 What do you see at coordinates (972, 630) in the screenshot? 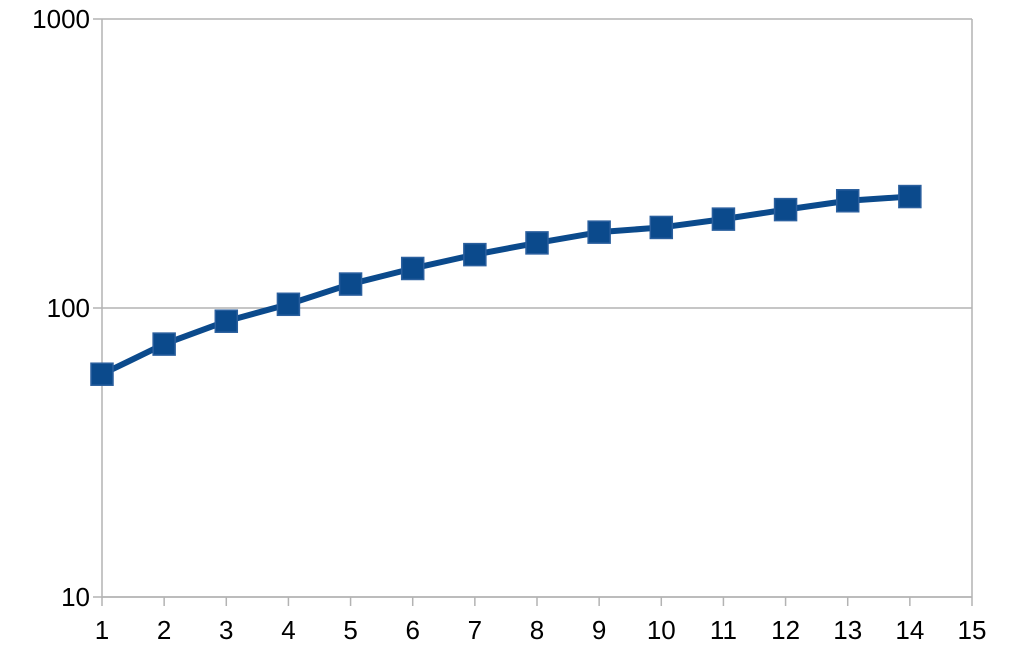
I see `x-tick-label: 15` at bounding box center [972, 630].